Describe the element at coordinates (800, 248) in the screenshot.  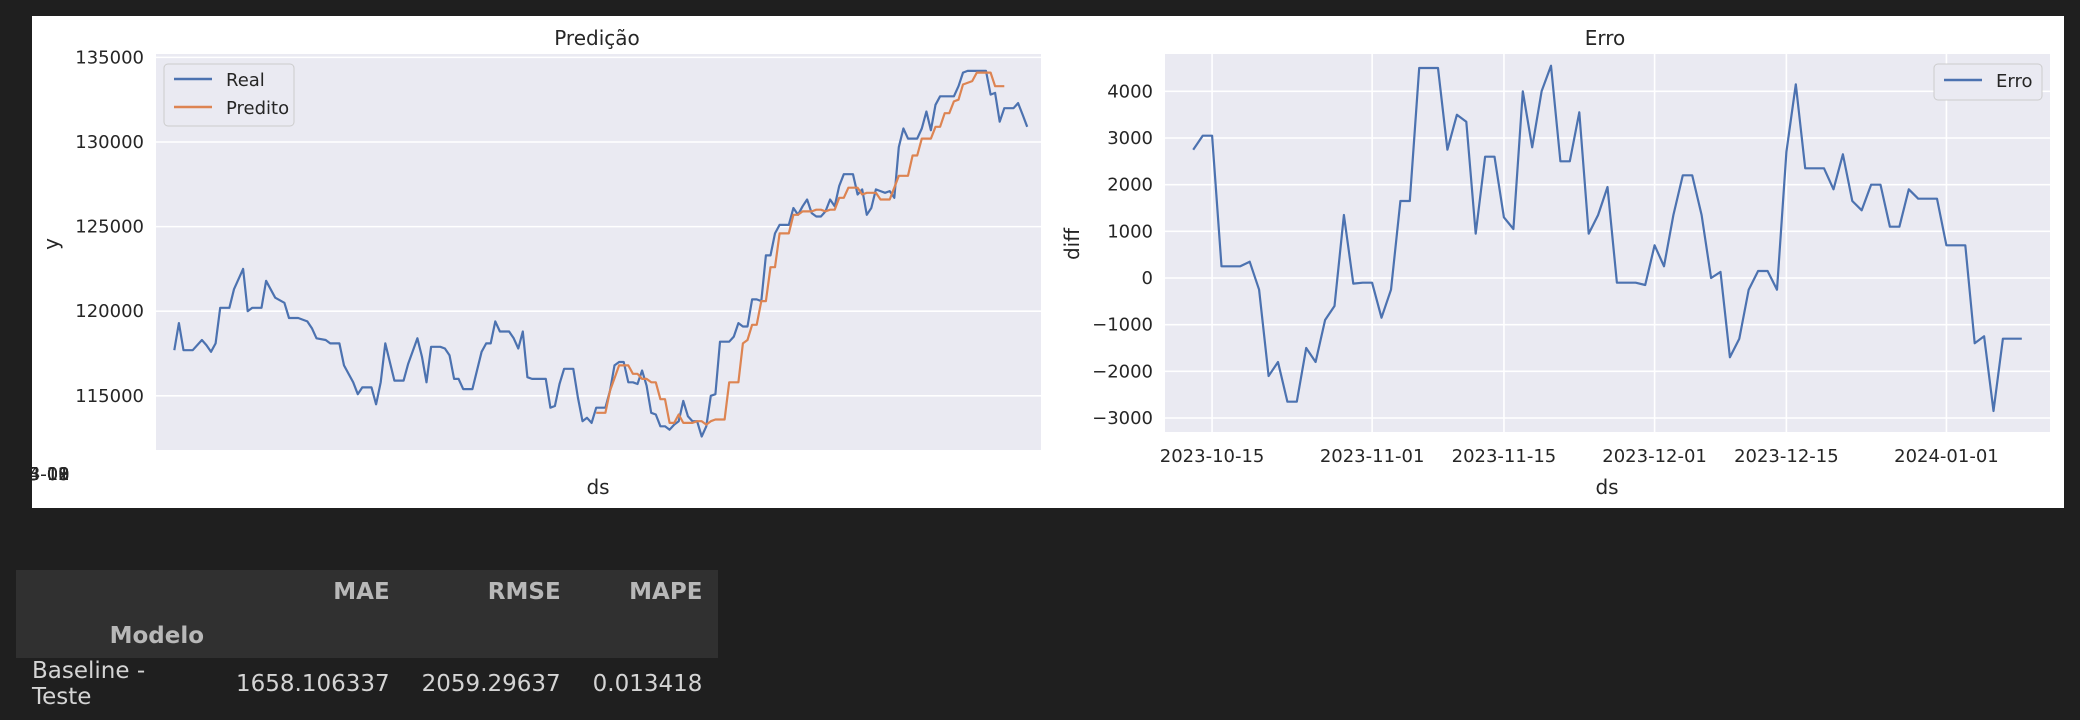
I see `series-line-predito` at that location.